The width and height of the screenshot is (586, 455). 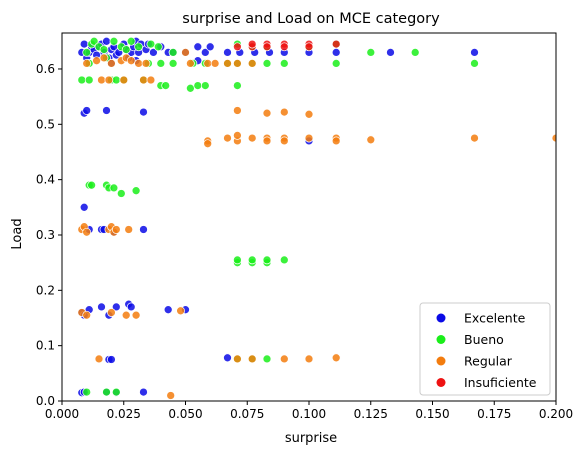 I want to click on legend: Excelente Bueno Regular Insuficiente, so click(x=485, y=349).